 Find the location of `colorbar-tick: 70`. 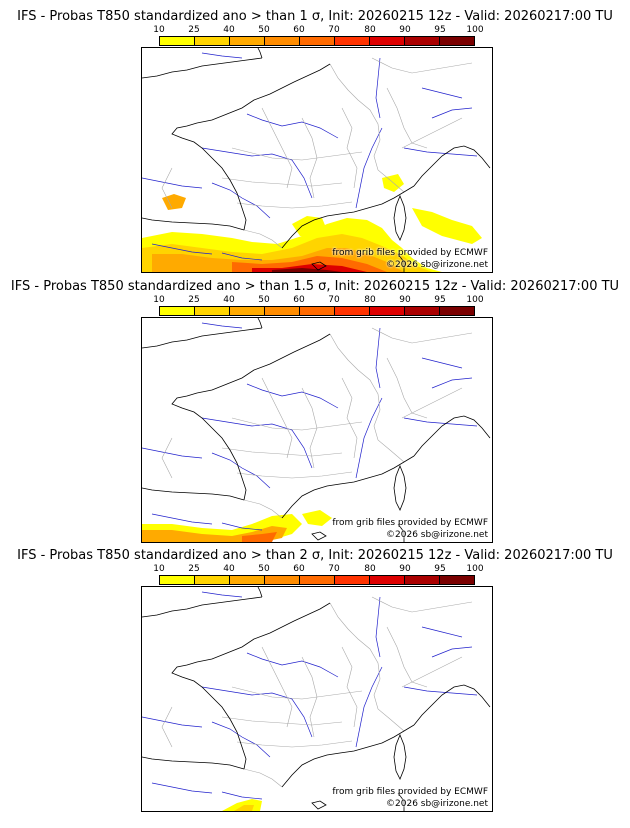

colorbar-tick: 70 is located at coordinates (334, 30).